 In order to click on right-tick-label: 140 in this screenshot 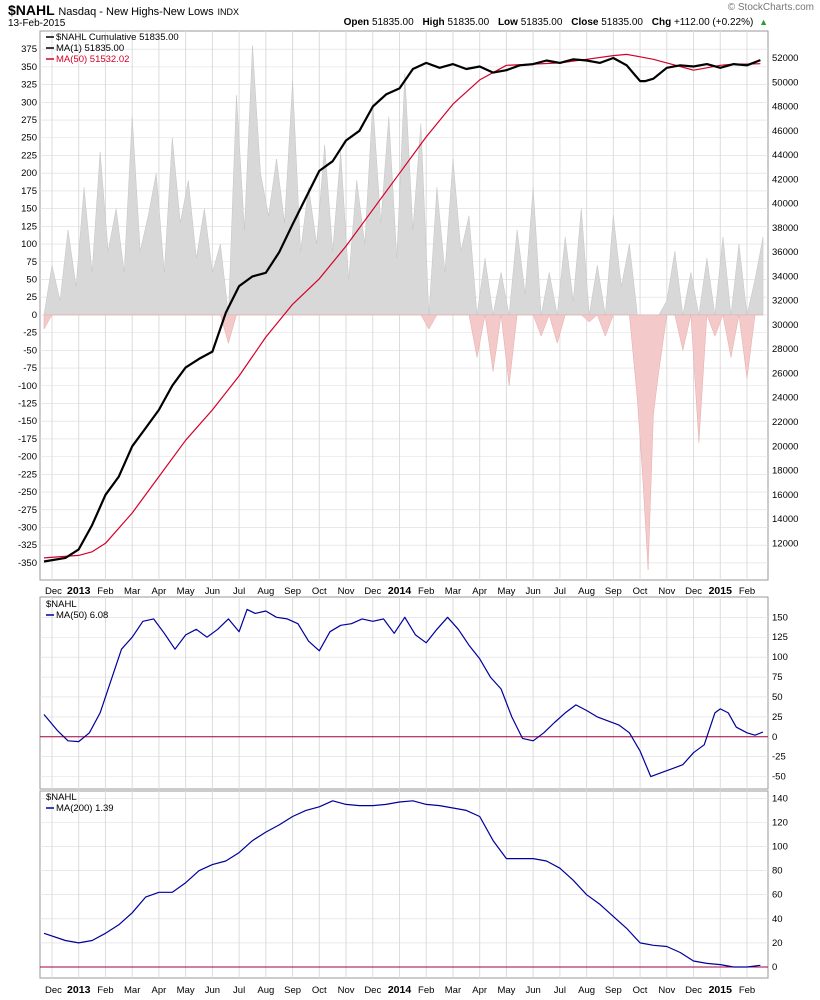, I will do `click(780, 798)`.